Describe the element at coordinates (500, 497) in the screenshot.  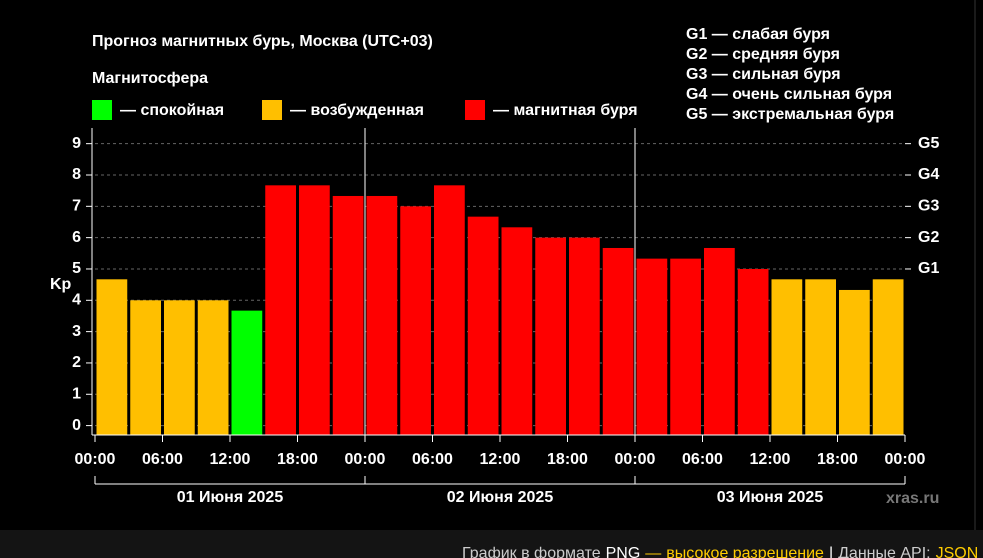
I see `day-label: 02 Июня 2025` at that location.